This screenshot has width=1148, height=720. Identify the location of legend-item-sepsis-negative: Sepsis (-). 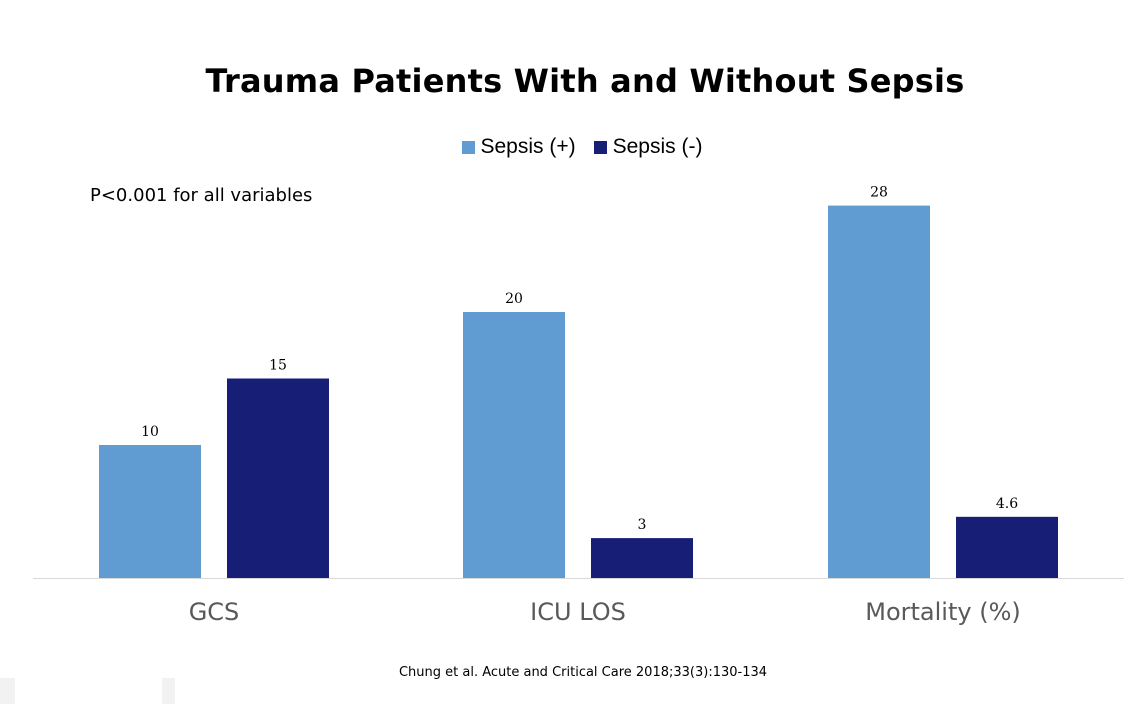
(648, 147).